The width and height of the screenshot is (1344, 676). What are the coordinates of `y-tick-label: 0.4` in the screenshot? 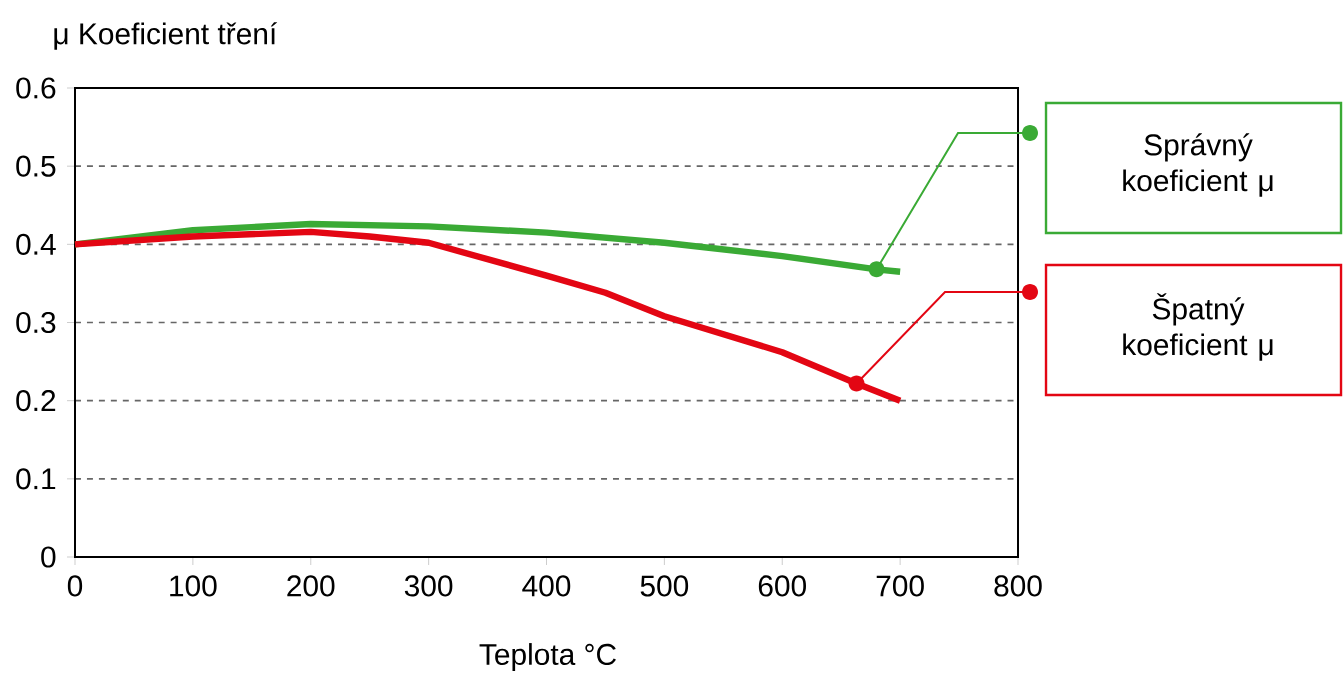 It's located at (36, 244).